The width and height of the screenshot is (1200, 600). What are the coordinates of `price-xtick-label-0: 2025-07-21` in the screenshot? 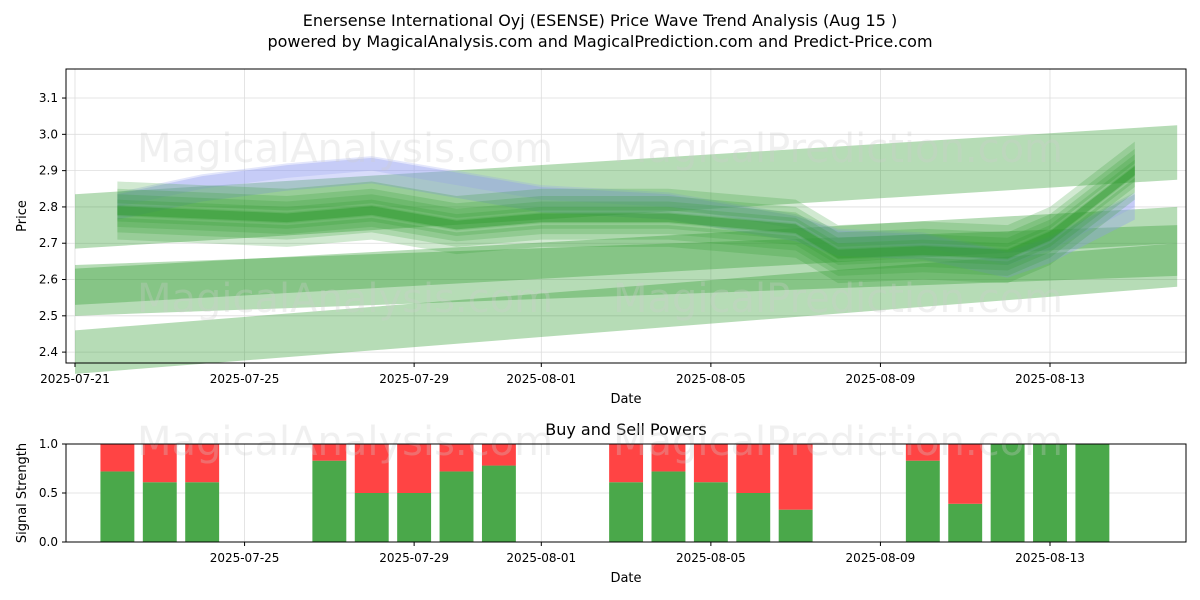 It's located at (75, 379).